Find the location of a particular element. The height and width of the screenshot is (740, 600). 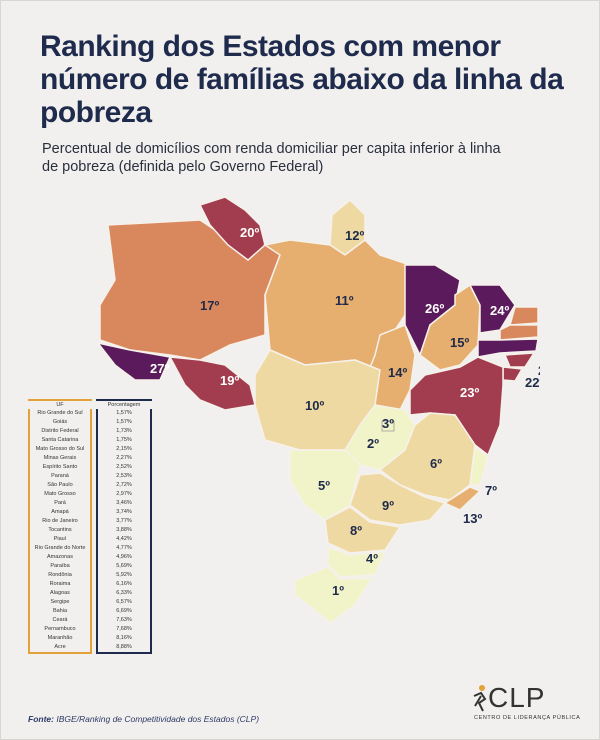

map-label-mg: 6º is located at coordinates (436, 463).